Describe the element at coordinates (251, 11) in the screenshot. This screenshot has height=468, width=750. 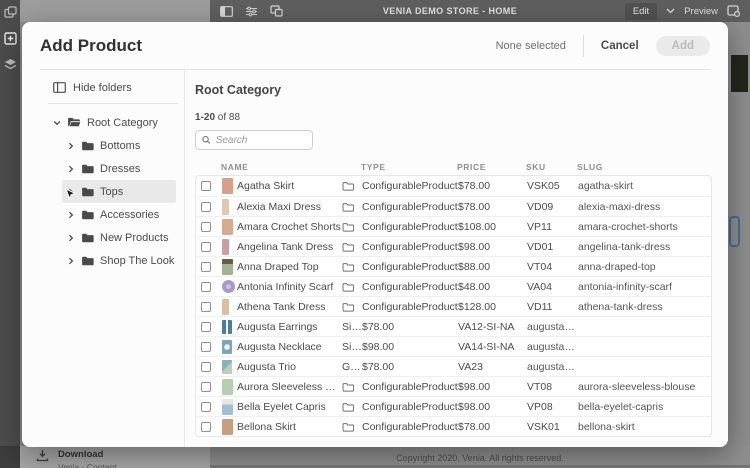
I see `preferences-icon` at that location.